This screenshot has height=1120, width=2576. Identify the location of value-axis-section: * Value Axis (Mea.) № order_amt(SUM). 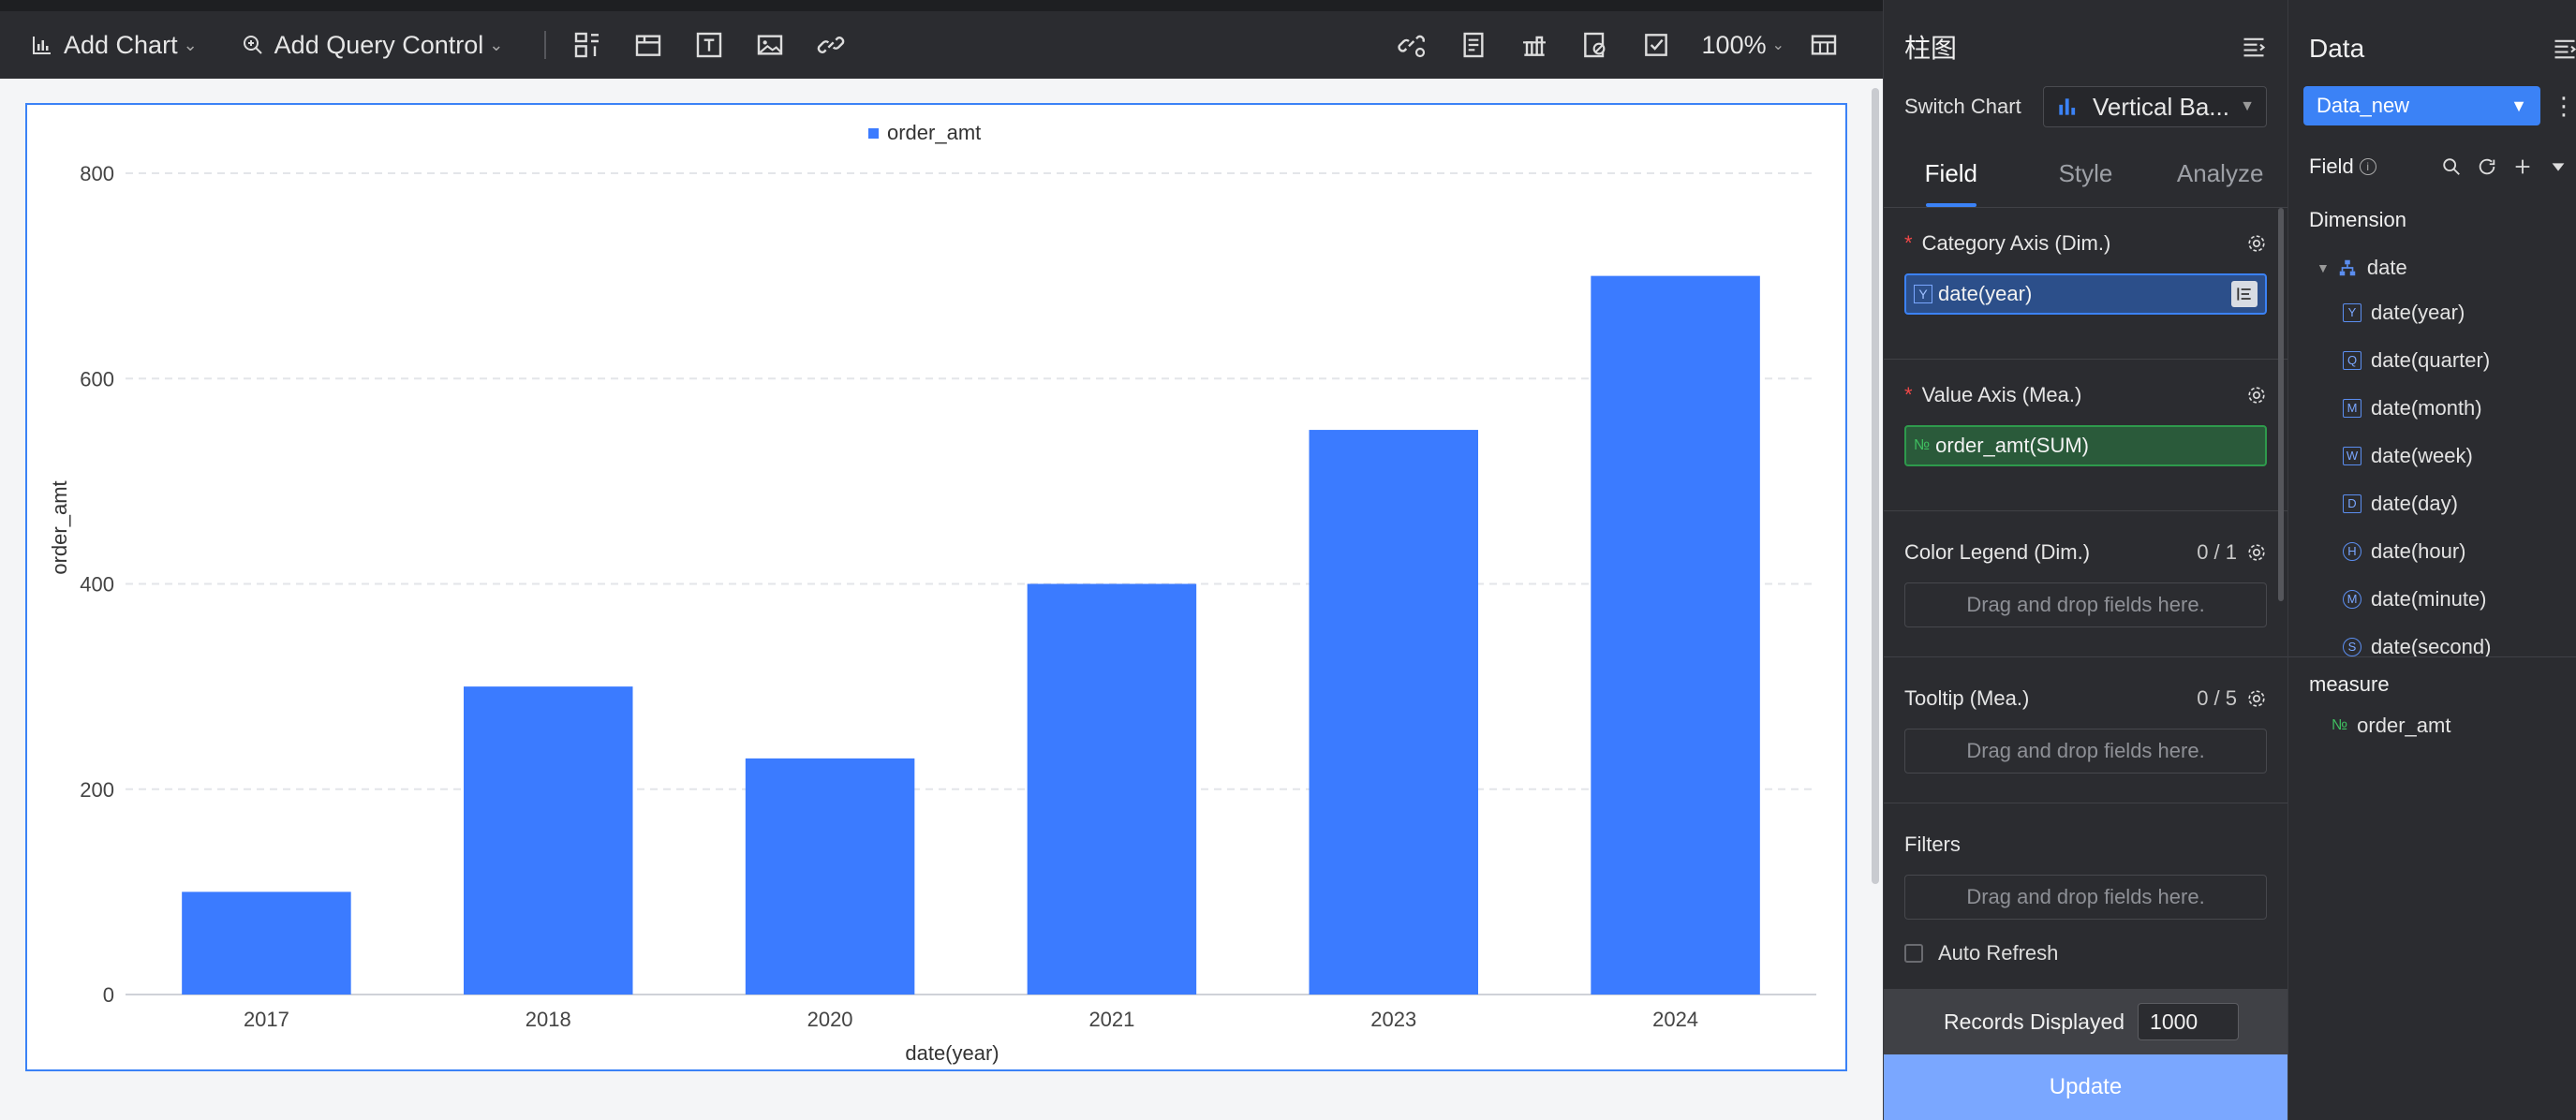
(2085, 435).